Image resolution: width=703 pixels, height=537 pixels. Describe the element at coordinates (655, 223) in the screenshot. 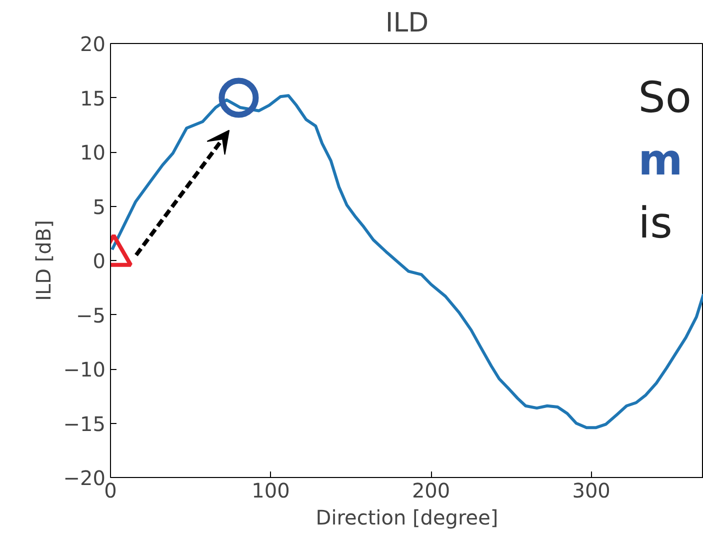

I see `annotation: is` at that location.